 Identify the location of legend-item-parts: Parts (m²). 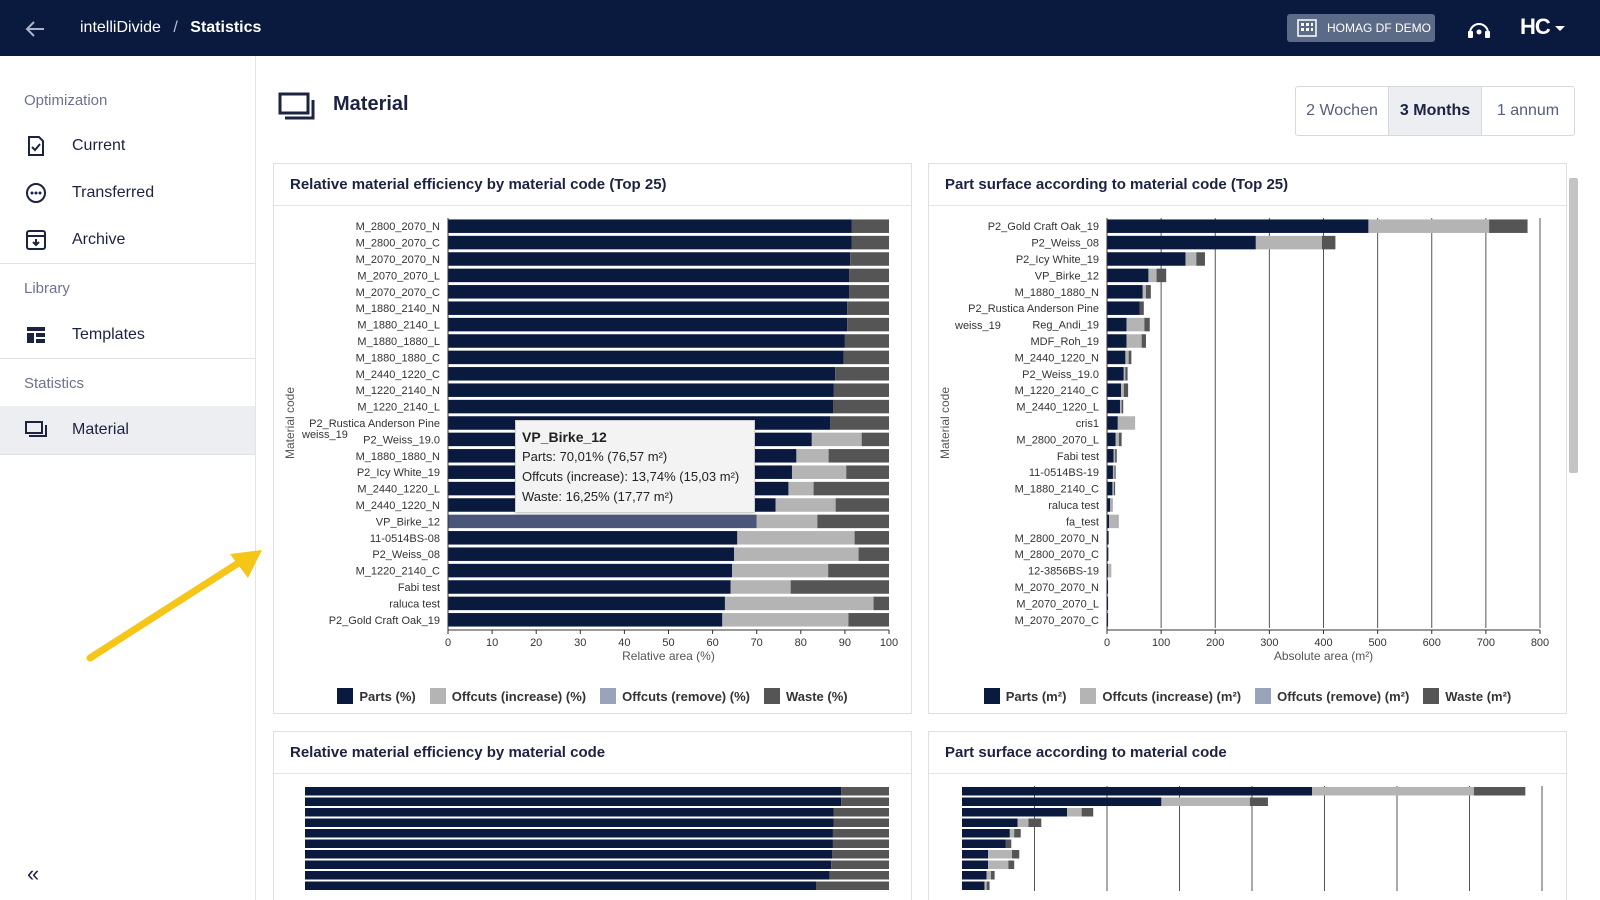
(1024, 696).